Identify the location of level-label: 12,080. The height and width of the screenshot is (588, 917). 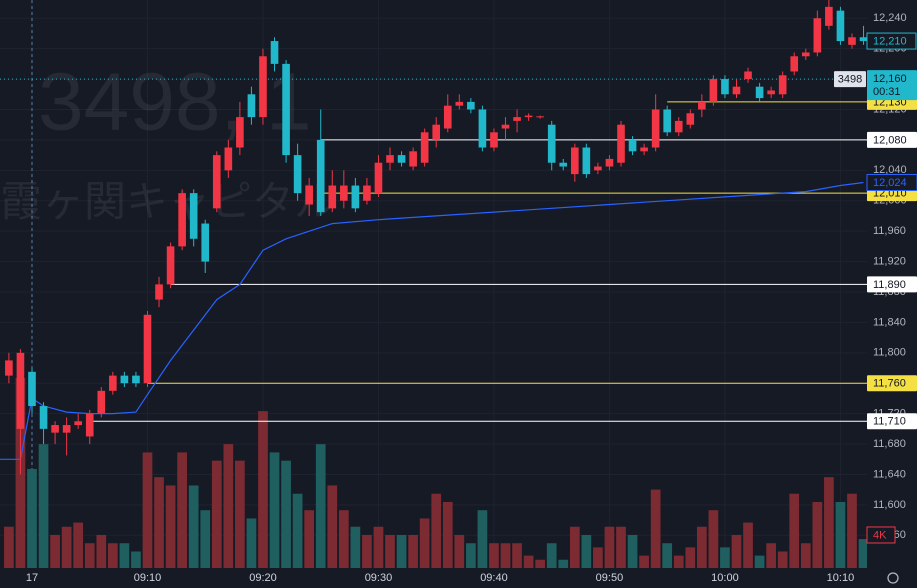
(890, 140).